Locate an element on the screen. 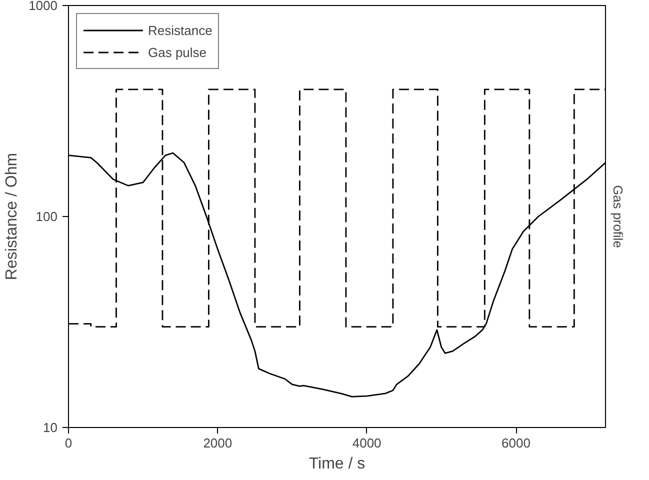 The width and height of the screenshot is (649, 480). y-axis-title: Resistance / Ohm is located at coordinates (12, 216).